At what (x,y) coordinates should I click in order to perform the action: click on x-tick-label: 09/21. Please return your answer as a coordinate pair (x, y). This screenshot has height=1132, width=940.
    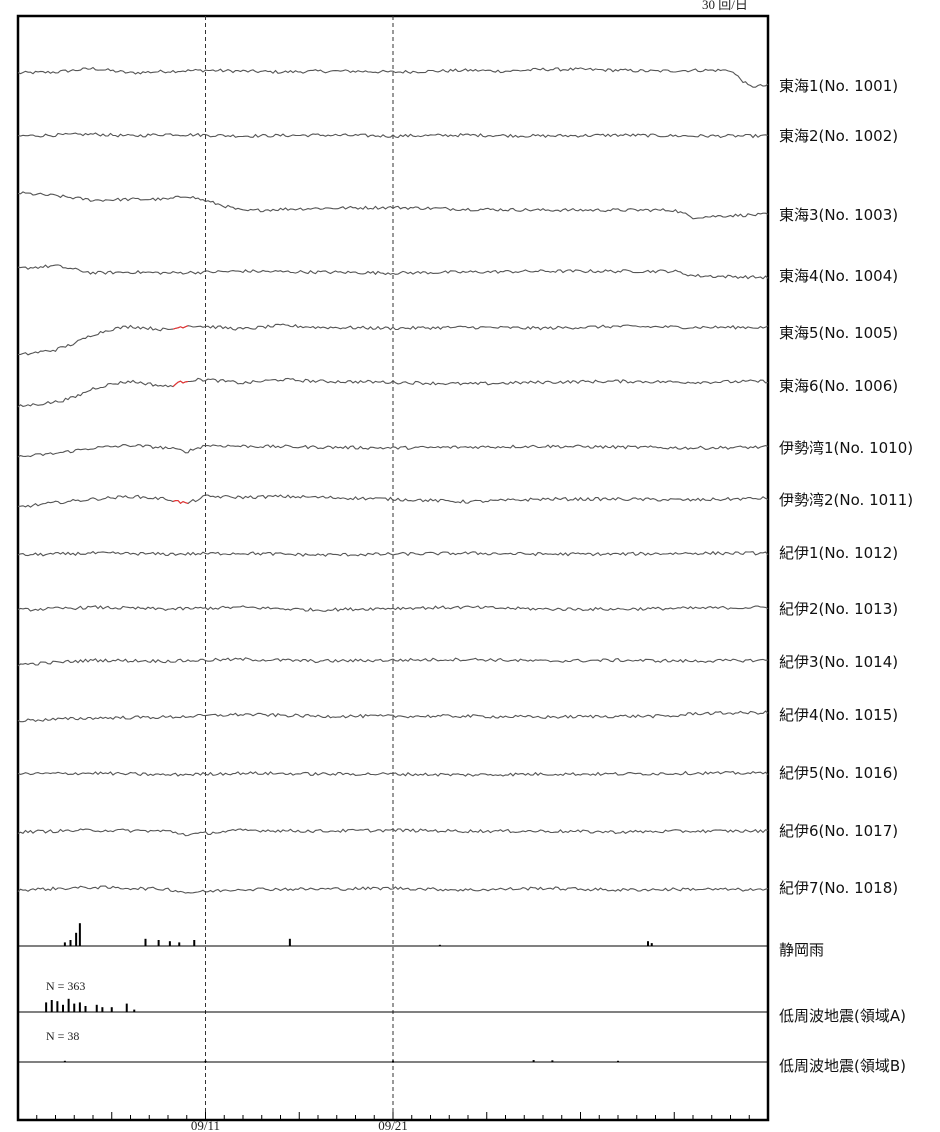
    Looking at the image, I should click on (393, 1125).